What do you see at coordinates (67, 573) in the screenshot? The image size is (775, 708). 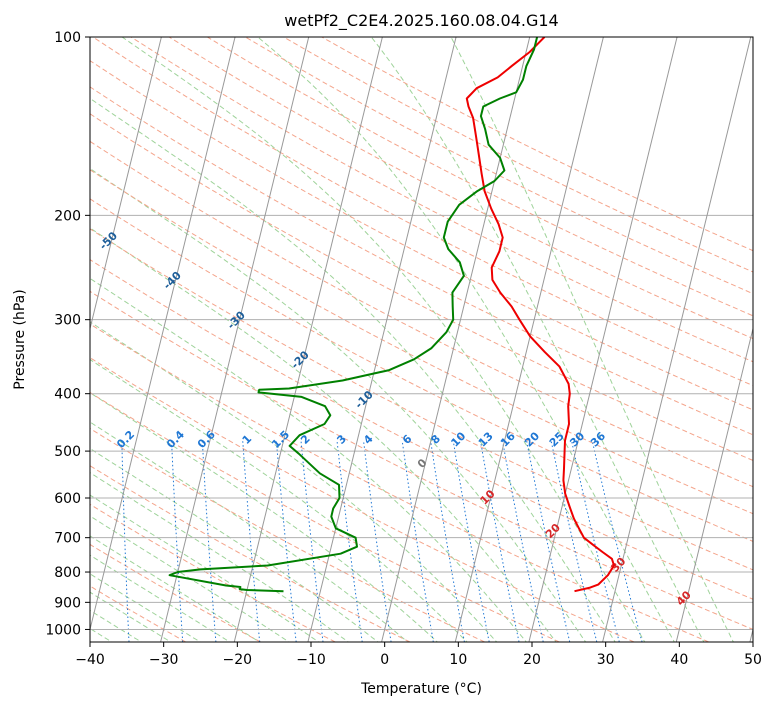 I see `y-tick-label: 800` at bounding box center [67, 573].